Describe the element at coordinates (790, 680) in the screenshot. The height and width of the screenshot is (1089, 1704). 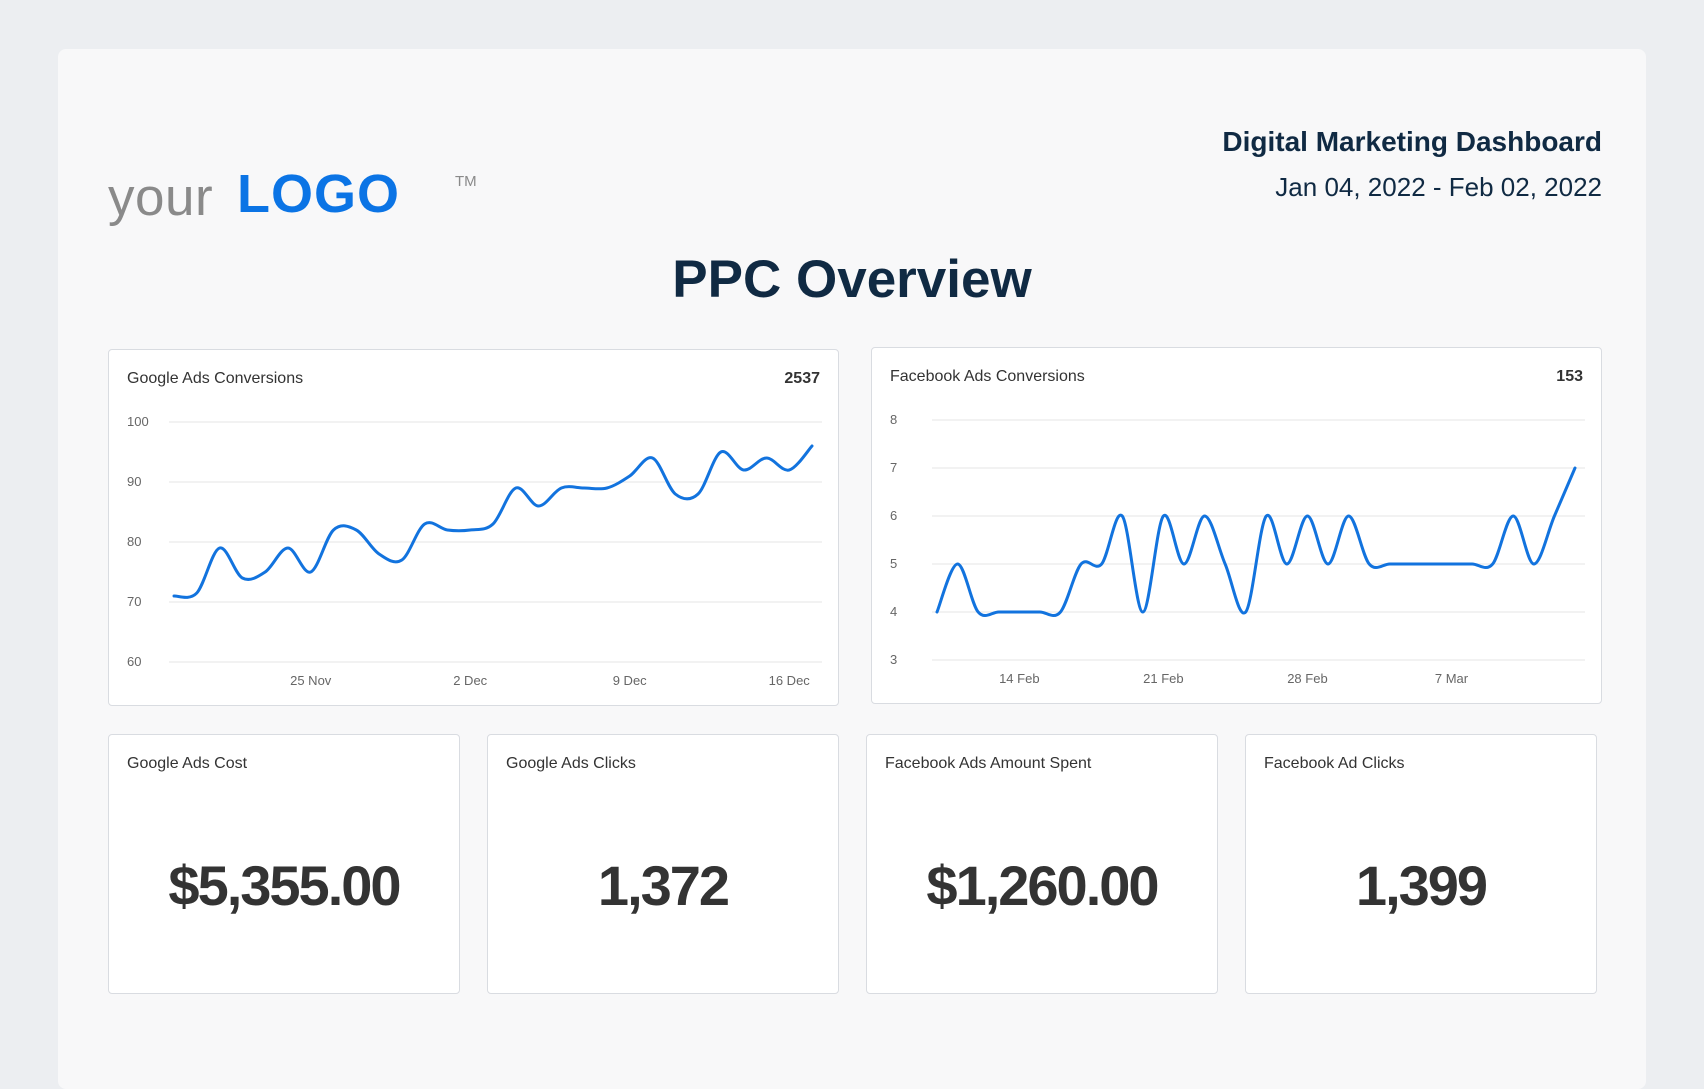
I see `x-tick-label: 16 Dec` at that location.